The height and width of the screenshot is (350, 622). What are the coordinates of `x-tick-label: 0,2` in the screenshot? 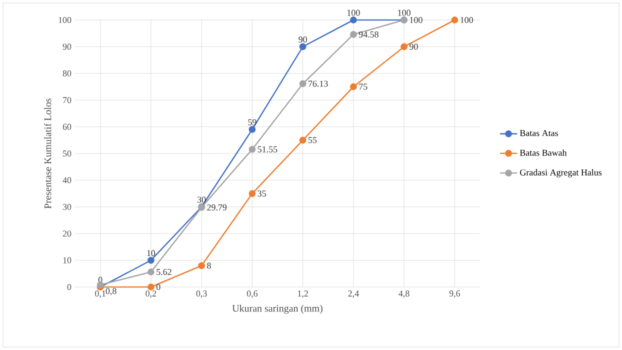 It's located at (151, 294).